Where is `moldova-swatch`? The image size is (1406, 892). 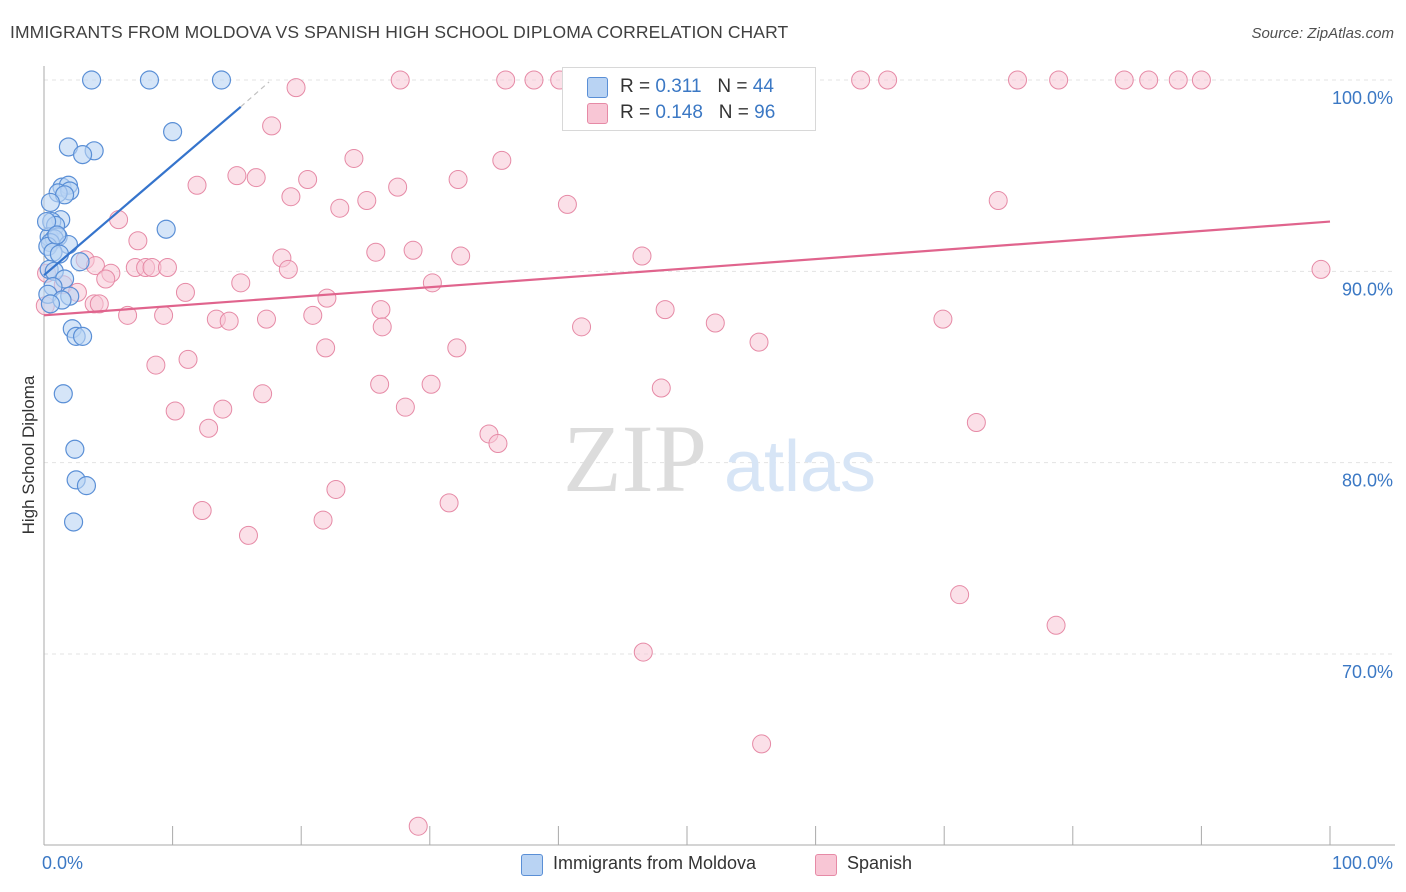 moldova-swatch is located at coordinates (597, 87).